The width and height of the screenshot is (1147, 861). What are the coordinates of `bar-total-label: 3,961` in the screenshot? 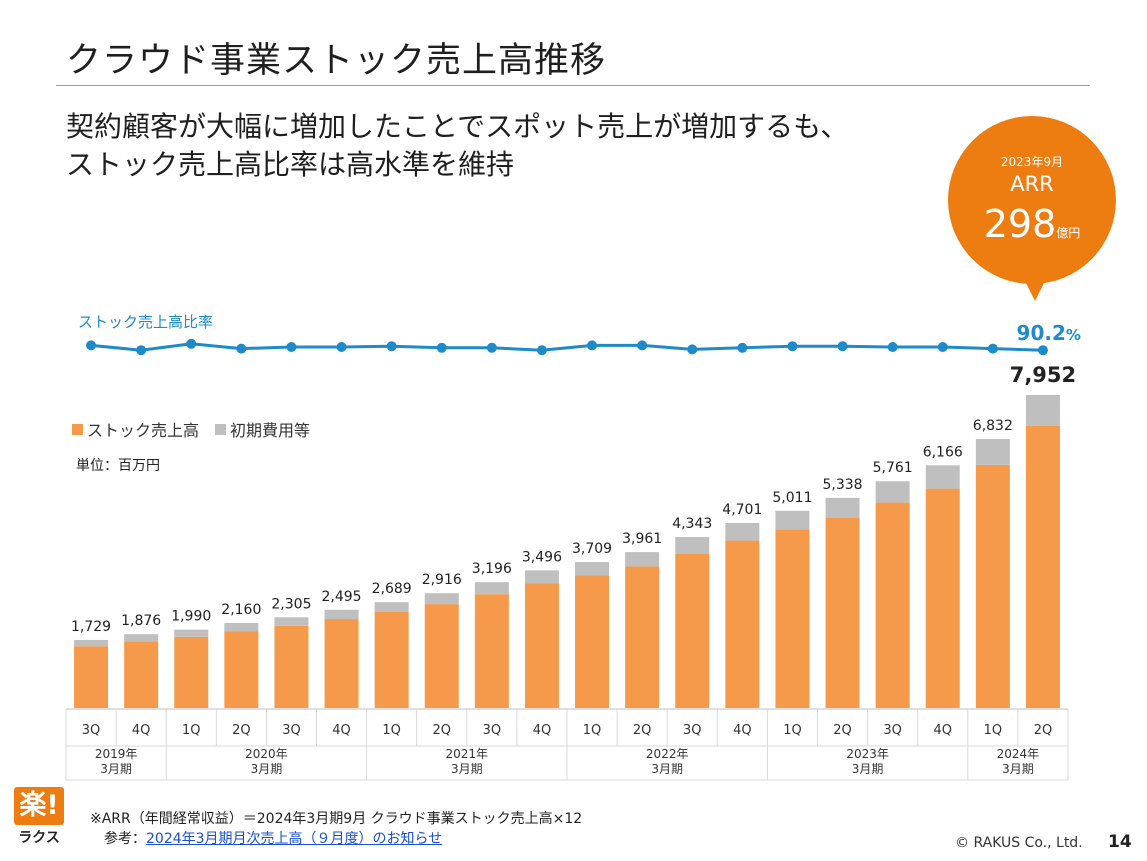 It's located at (642, 539).